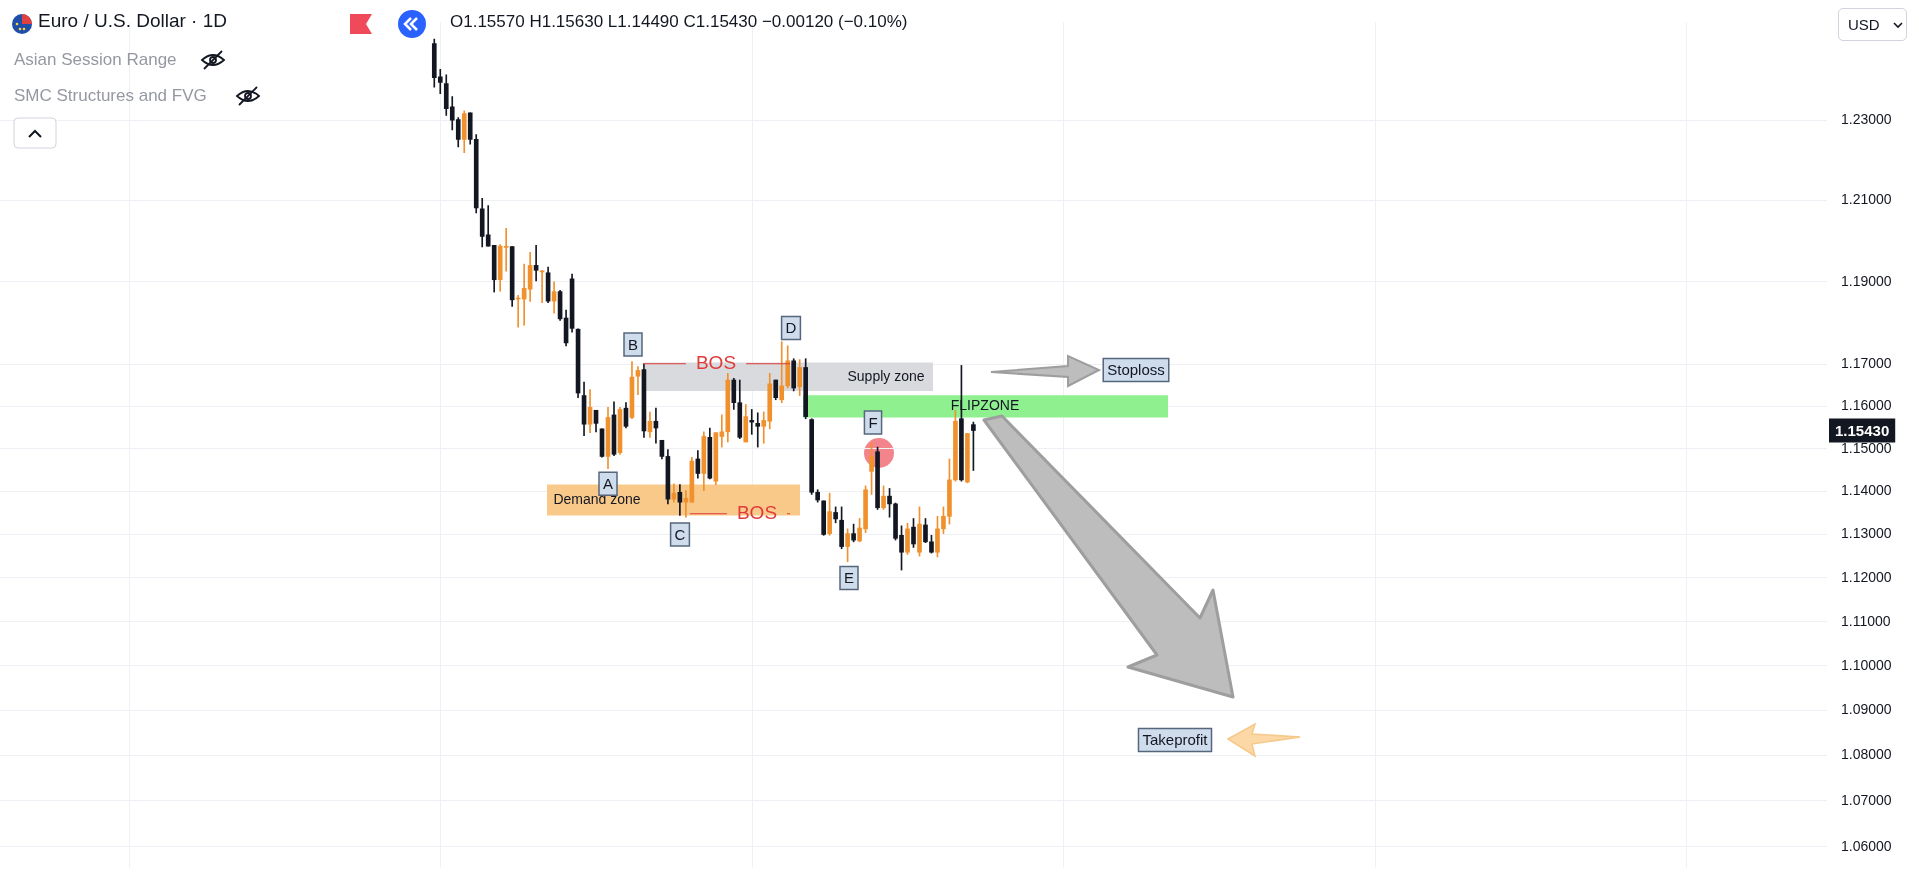  What do you see at coordinates (1866, 363) in the screenshot?
I see `y-tick-label: 1.17000` at bounding box center [1866, 363].